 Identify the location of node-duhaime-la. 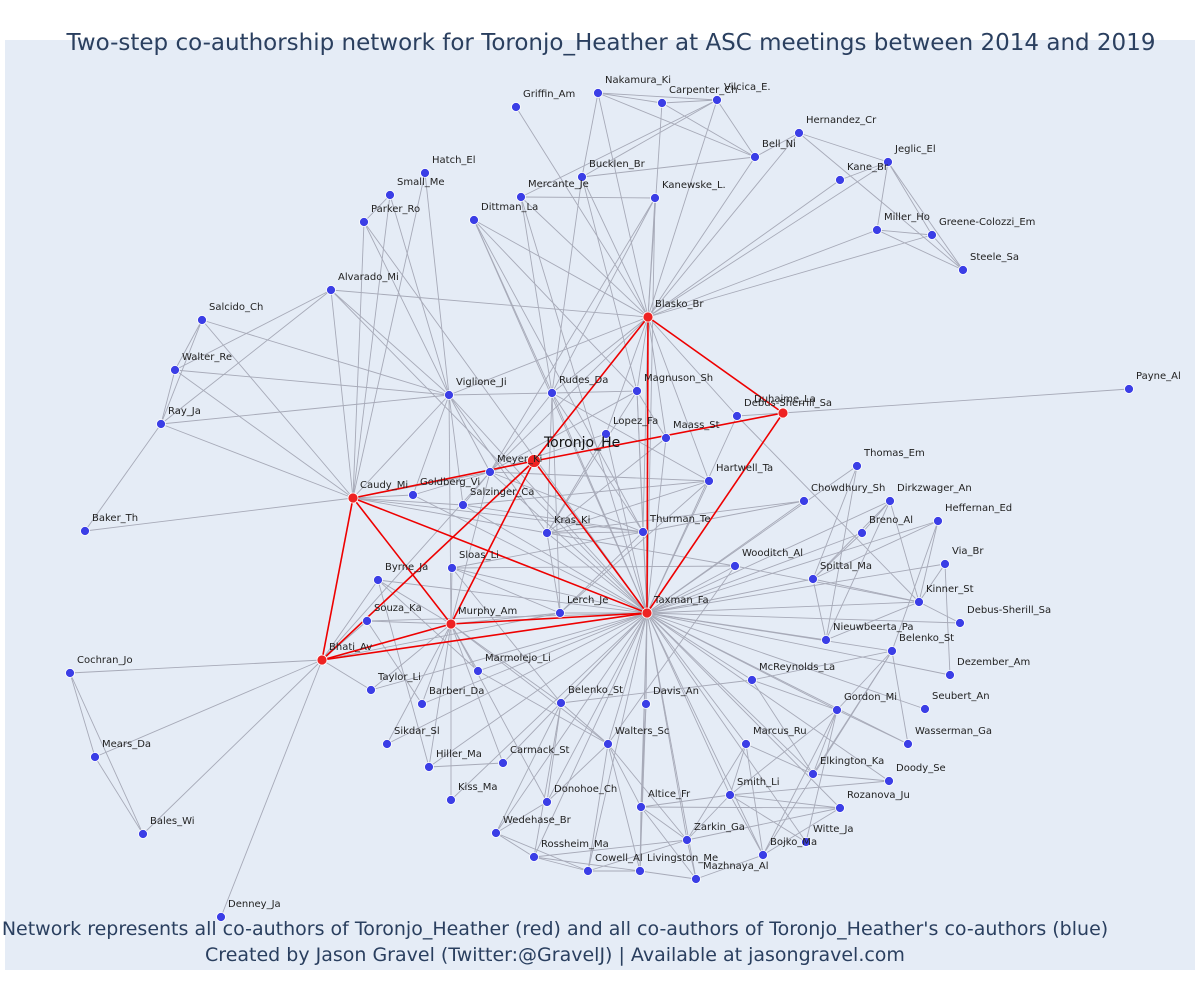
(783, 413).